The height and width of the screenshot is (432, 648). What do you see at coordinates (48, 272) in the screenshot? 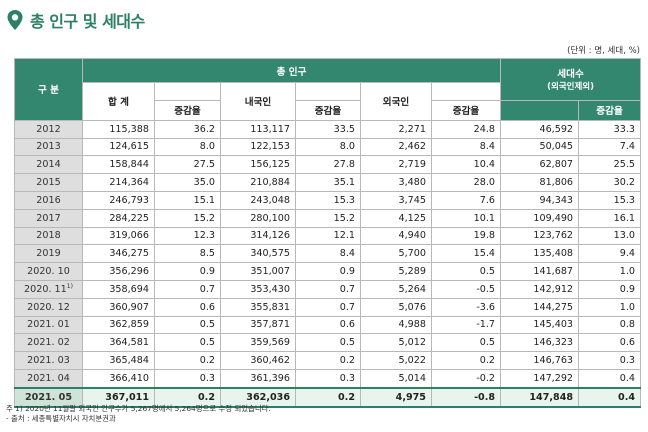
I see `row-period-label: 2020. 10` at bounding box center [48, 272].